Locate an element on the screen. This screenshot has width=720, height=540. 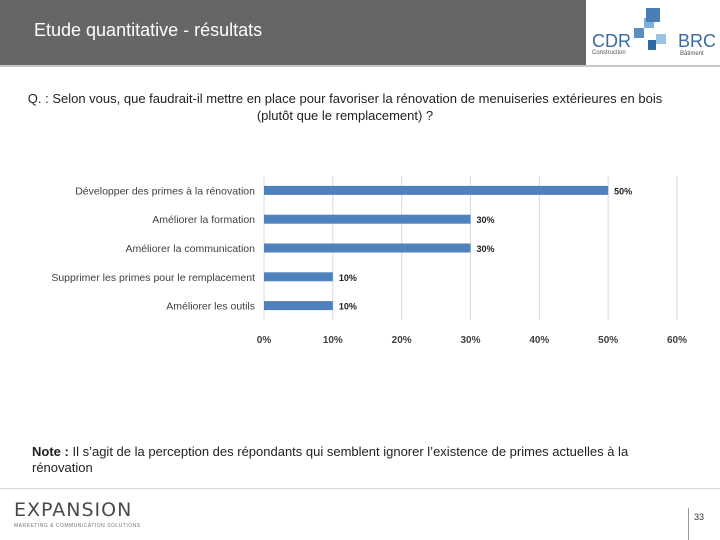
data-label: 50% is located at coordinates (623, 191).